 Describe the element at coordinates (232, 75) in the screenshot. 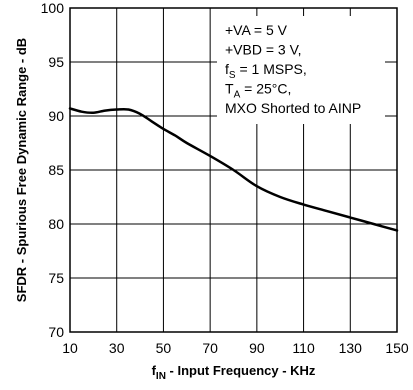

I see `annotation-subscript: S` at that location.